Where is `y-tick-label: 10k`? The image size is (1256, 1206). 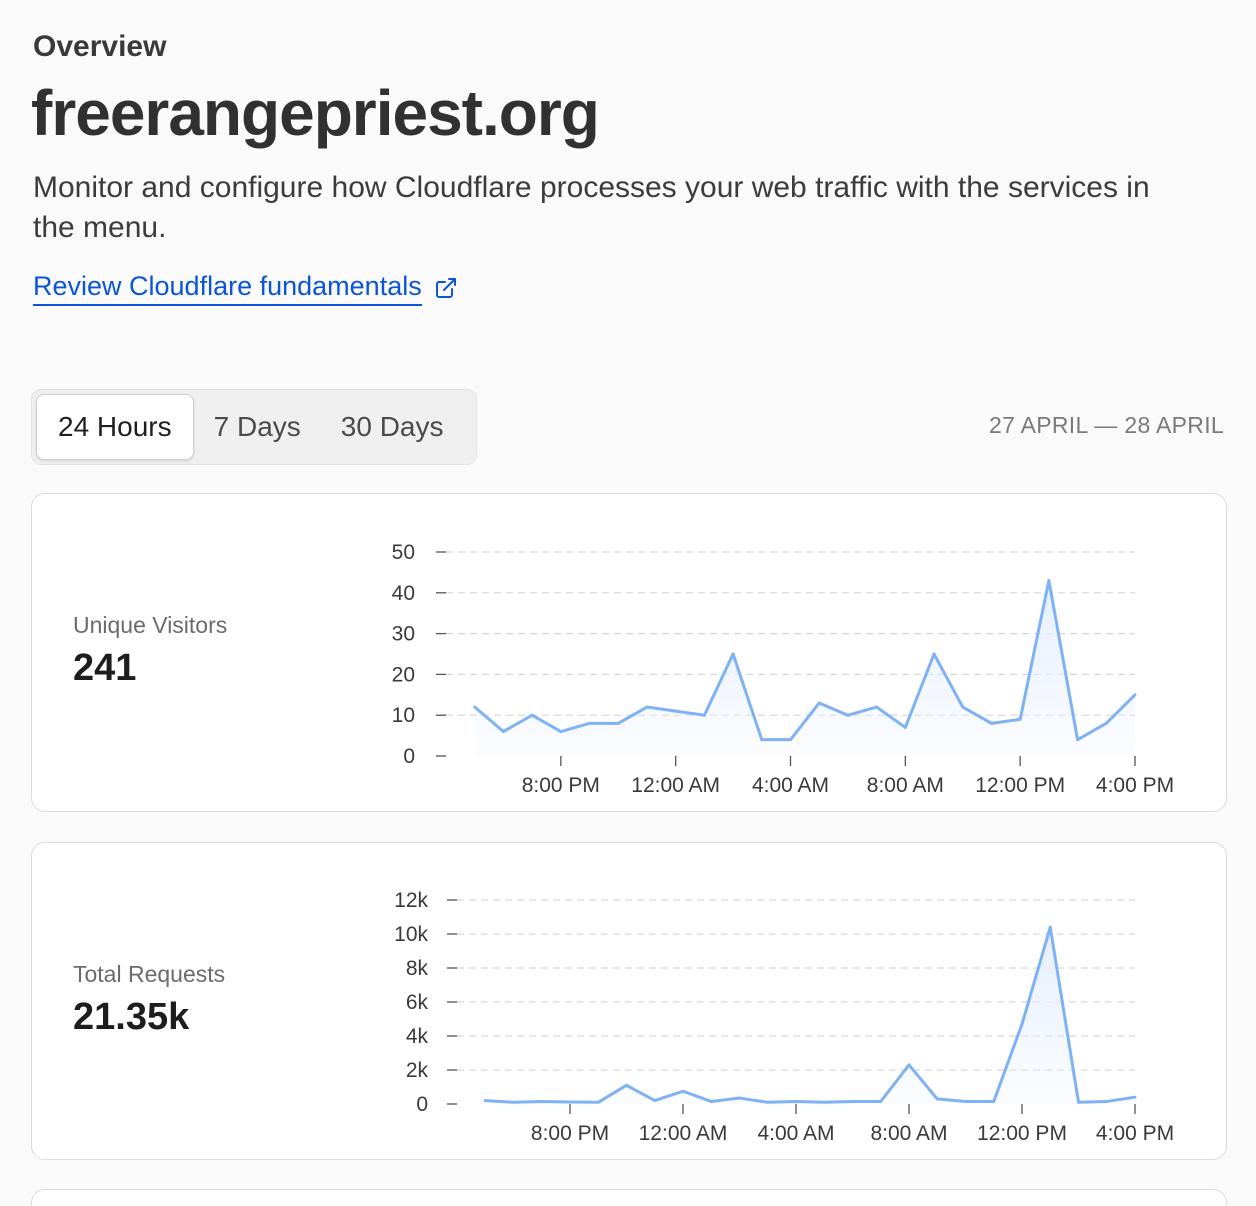 y-tick-label: 10k is located at coordinates (411, 934).